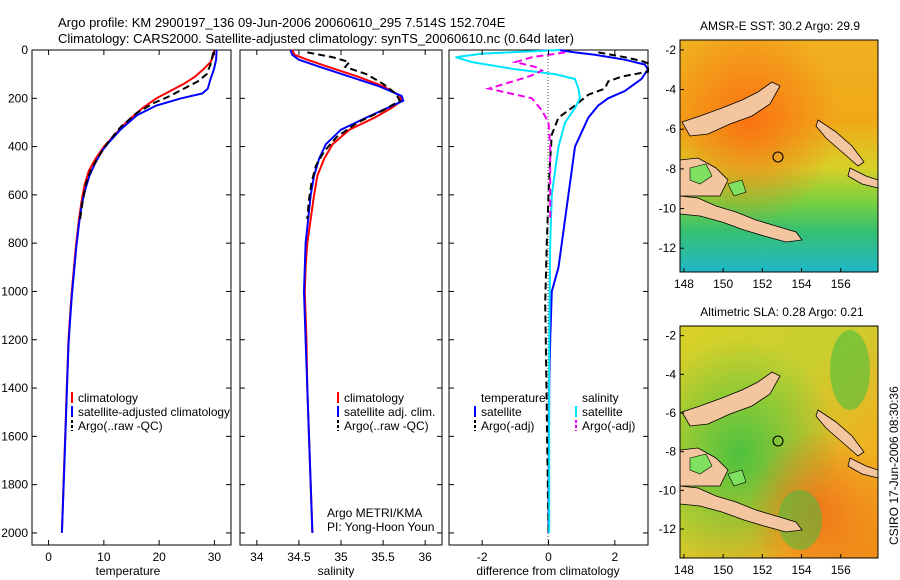 This screenshot has width=900, height=580. Describe the element at coordinates (383, 557) in the screenshot. I see `sal-xtick-label: 35.5` at that location.